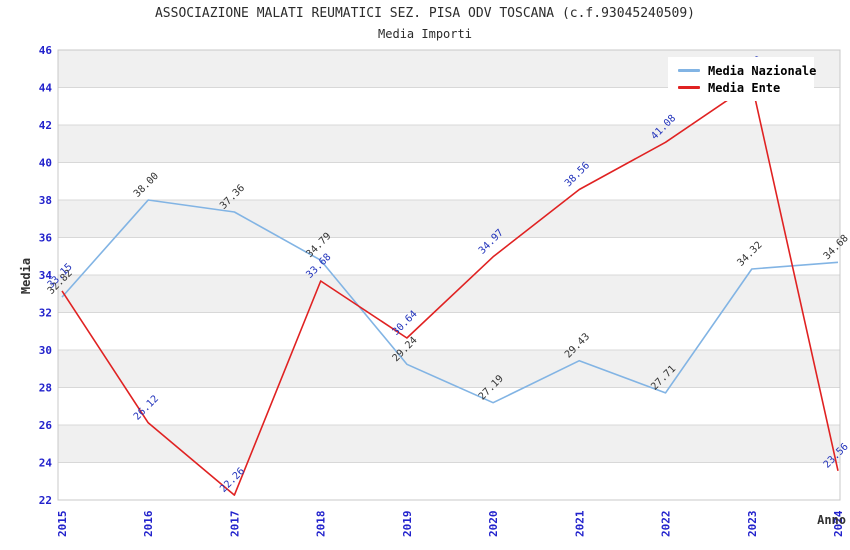 The height and width of the screenshot is (550, 850). What do you see at coordinates (62, 524) in the screenshot?
I see `x-tick-label: 2015` at bounding box center [62, 524].